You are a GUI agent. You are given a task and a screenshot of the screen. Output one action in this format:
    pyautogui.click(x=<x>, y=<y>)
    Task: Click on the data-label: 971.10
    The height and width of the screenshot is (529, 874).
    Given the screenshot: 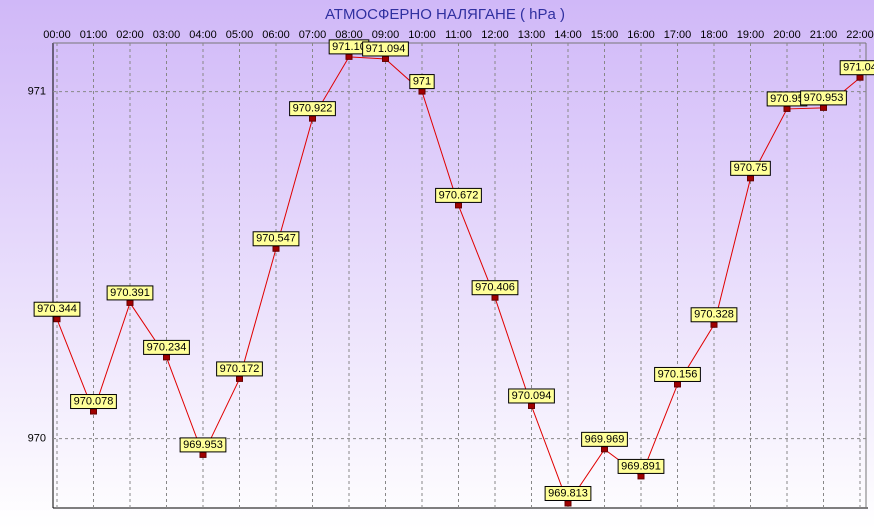 What is the action you would take?
    pyautogui.click(x=349, y=47)
    